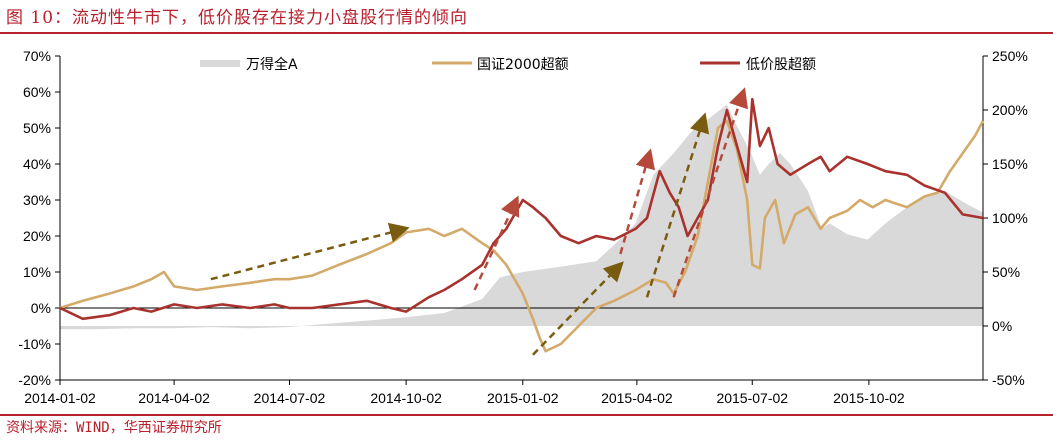  Describe the element at coordinates (526, 33) in the screenshot. I see `title-rule` at that location.